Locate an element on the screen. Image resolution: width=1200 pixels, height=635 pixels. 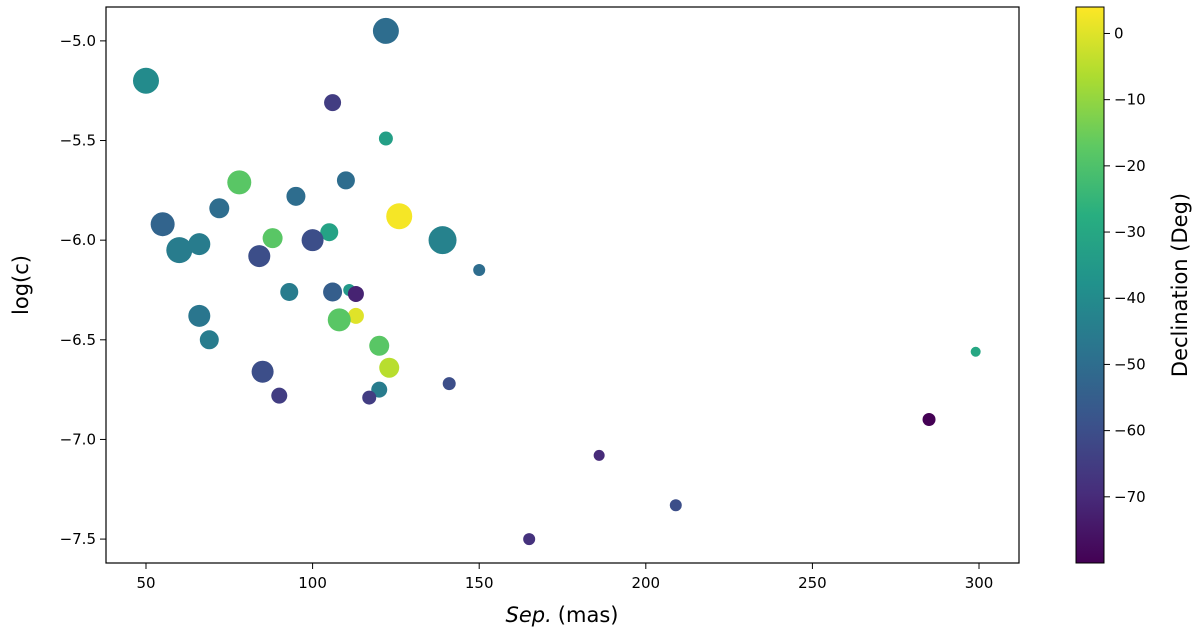
colorbar-tick-label: −30 is located at coordinates (1130, 232).